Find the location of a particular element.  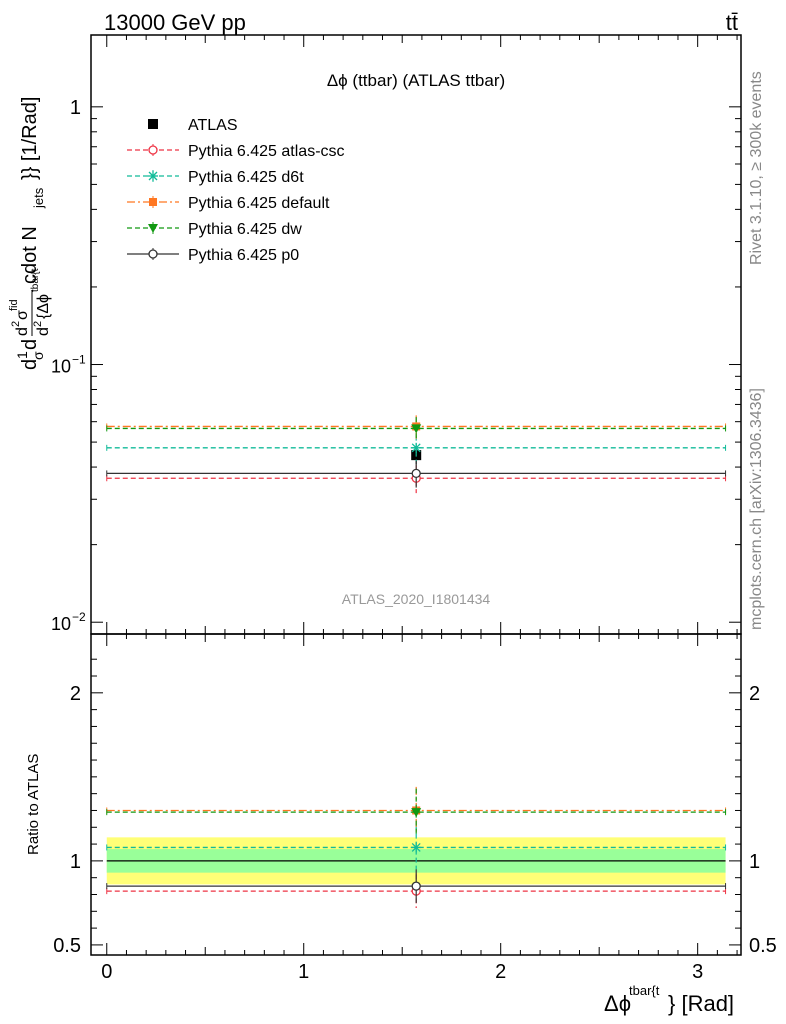

ylabel-unit: }} [1/Rad] is located at coordinates (30, 138).